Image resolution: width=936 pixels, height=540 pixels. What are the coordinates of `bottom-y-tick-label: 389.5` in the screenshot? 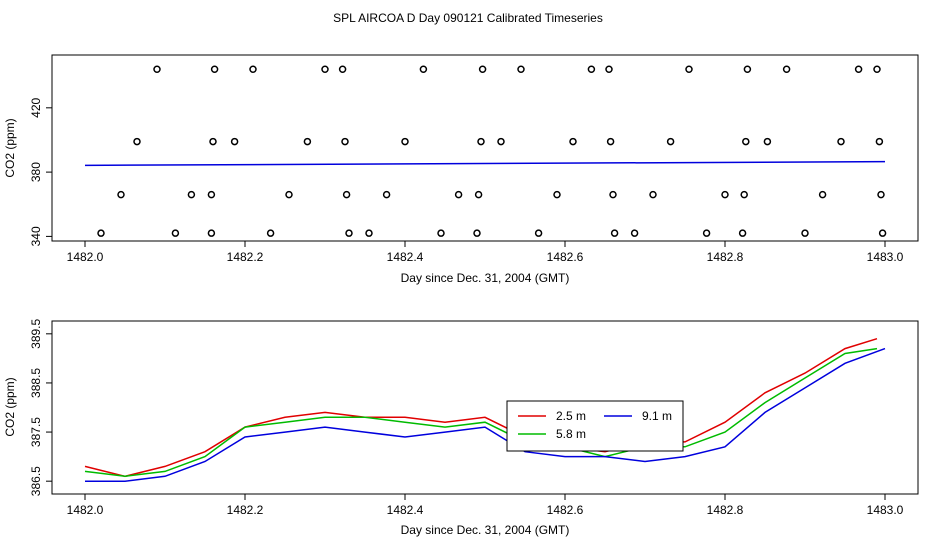 It's located at (36, 333).